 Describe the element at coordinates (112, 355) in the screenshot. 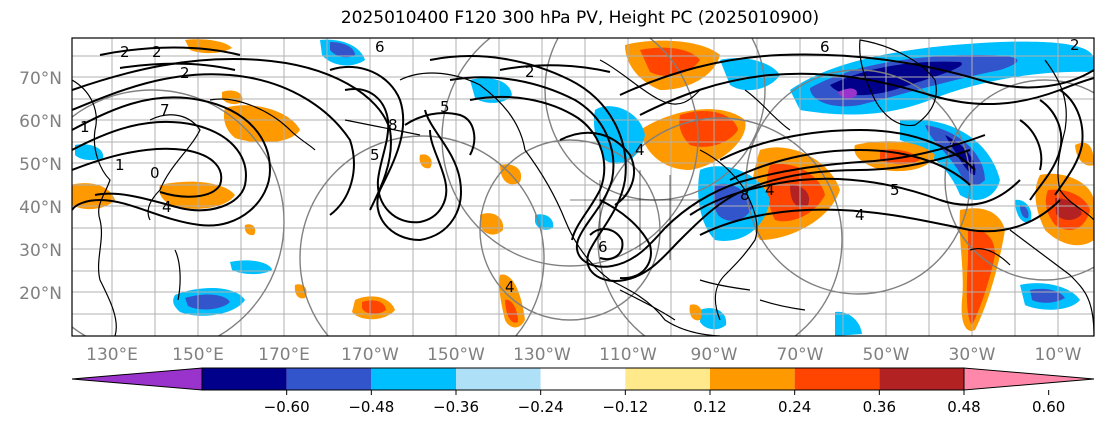

I see `lon-label: 130°E` at that location.